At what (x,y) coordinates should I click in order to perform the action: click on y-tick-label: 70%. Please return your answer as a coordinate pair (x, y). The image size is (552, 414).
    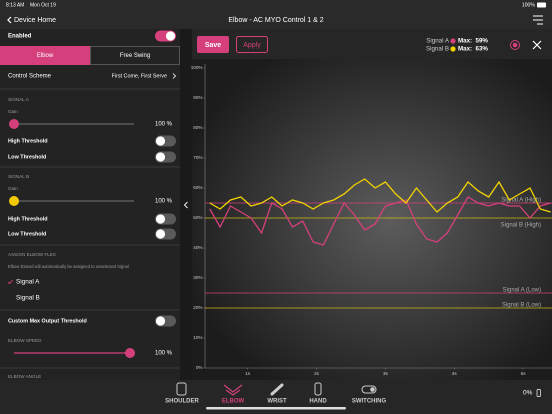
    Looking at the image, I should click on (197, 157).